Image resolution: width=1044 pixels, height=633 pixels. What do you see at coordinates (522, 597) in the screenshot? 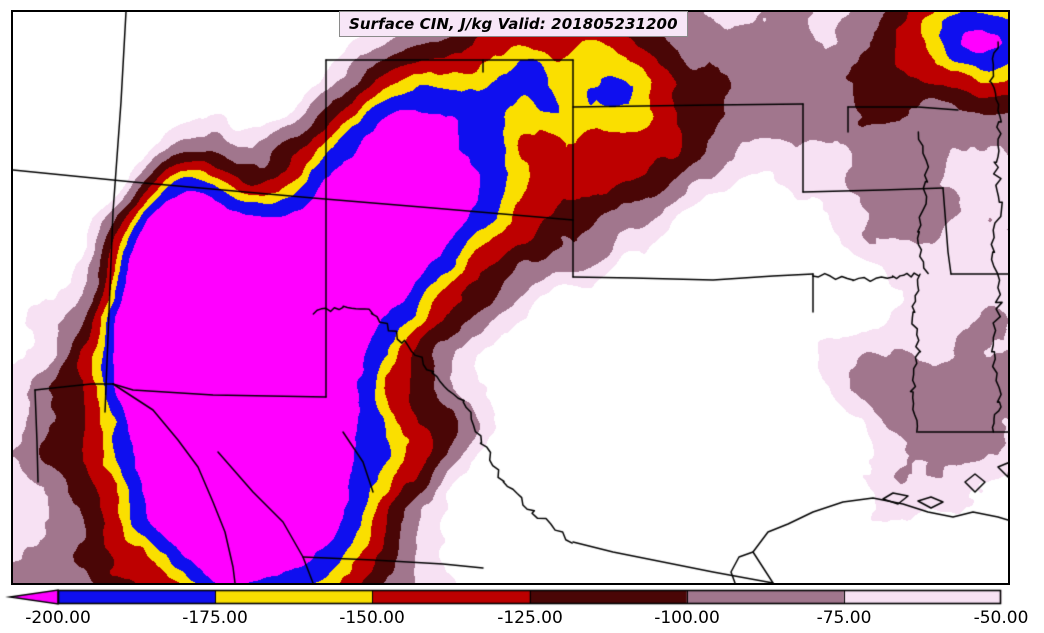
I see `colorbar-gradient` at bounding box center [522, 597].